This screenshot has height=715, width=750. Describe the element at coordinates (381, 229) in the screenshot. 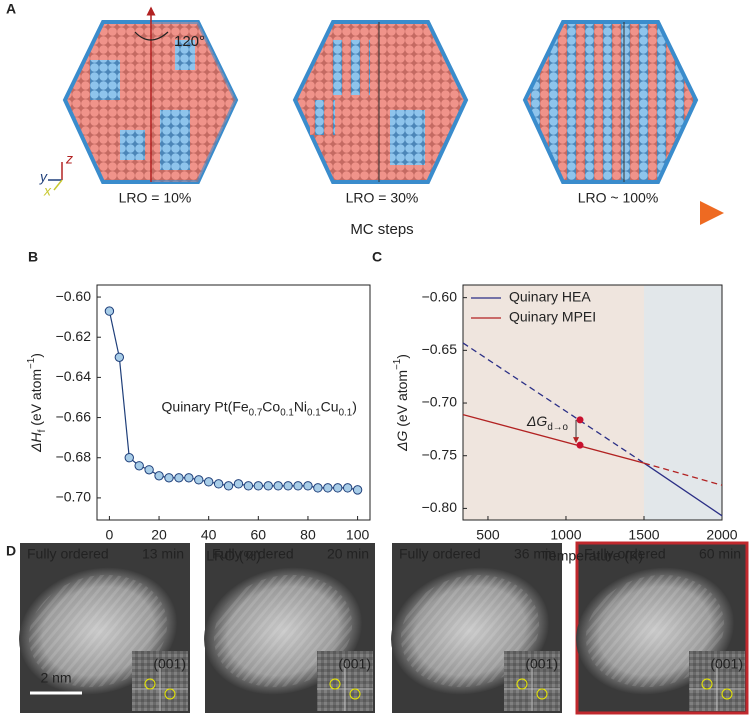

I see `arrow-label: MC steps` at that location.